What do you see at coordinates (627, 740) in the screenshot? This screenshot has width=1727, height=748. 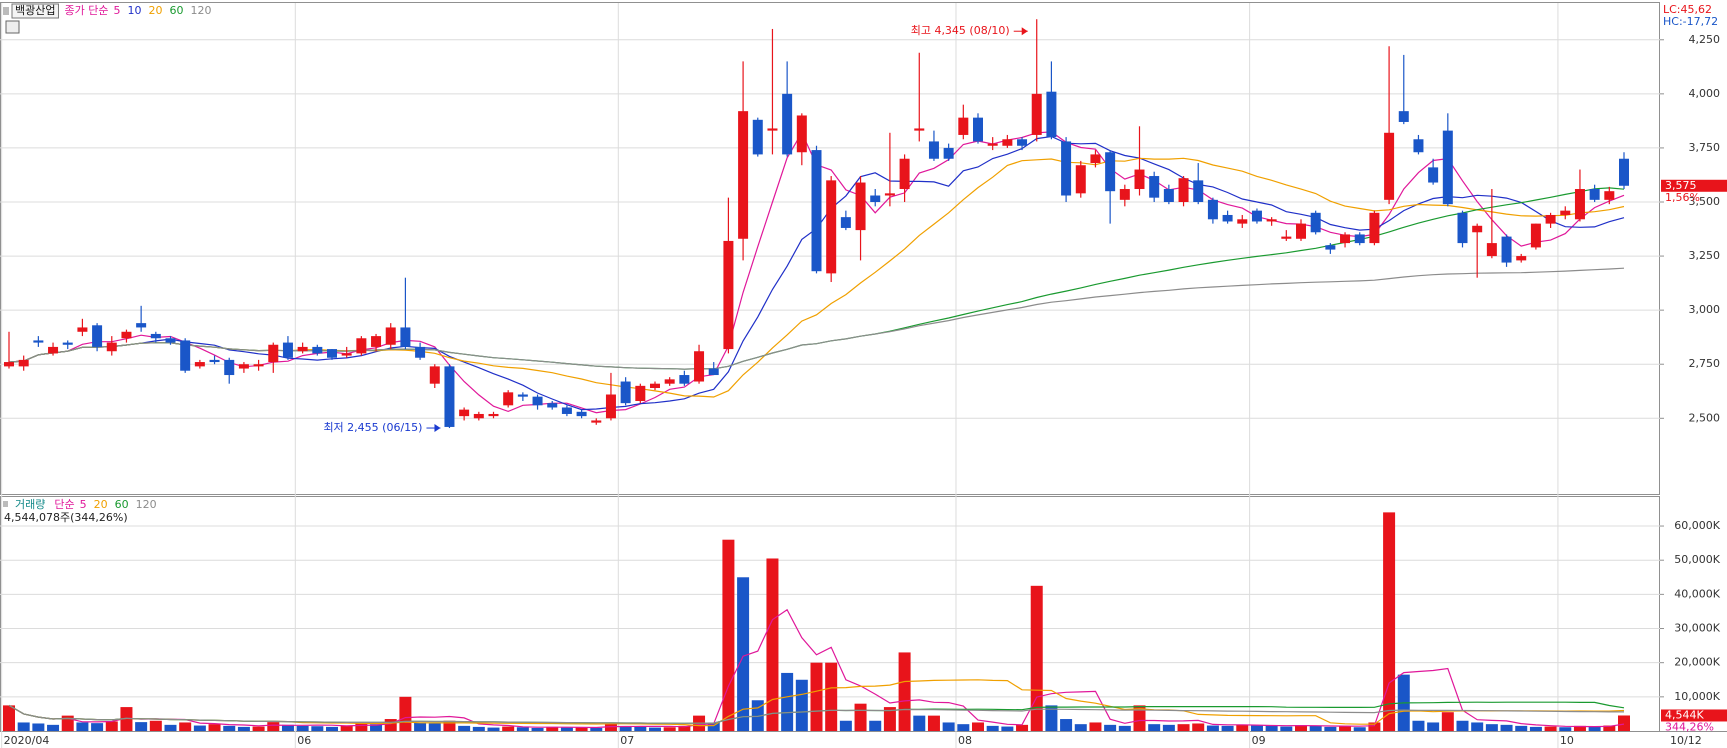 I see `x-tick-label: 07` at bounding box center [627, 740].